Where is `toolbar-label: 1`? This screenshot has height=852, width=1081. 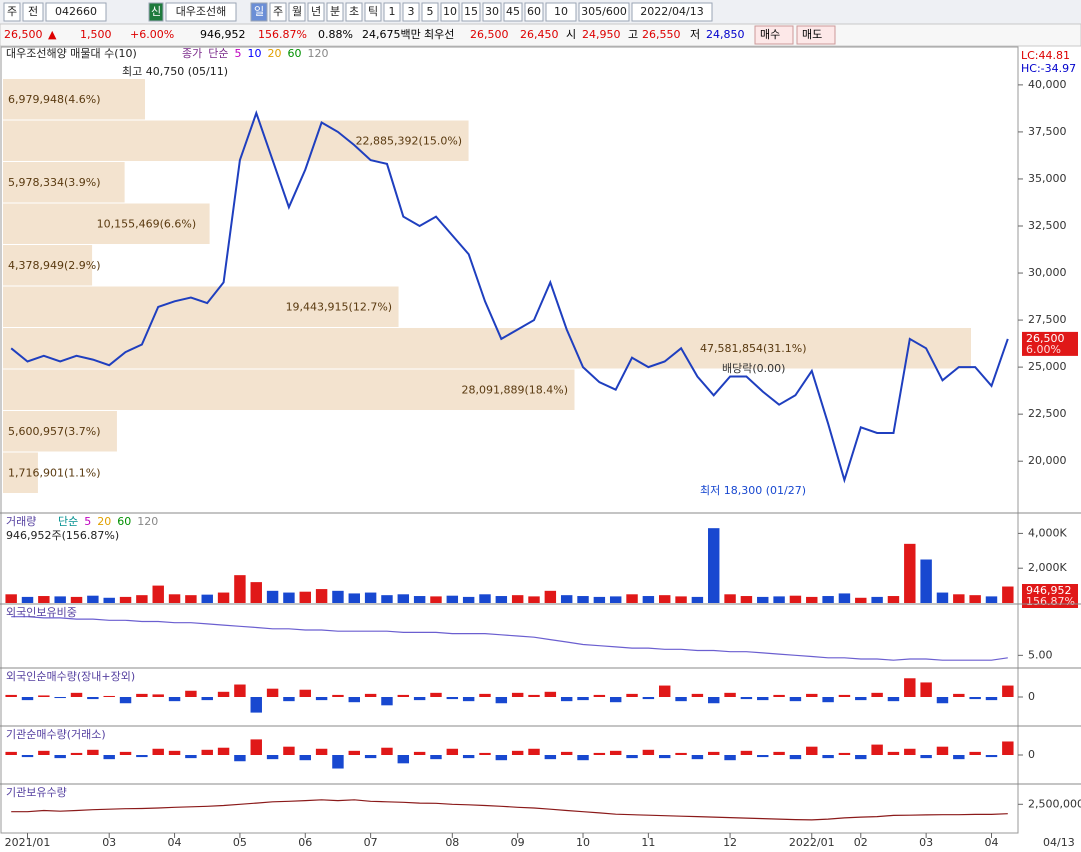 toolbar-label: 1 is located at coordinates (392, 11).